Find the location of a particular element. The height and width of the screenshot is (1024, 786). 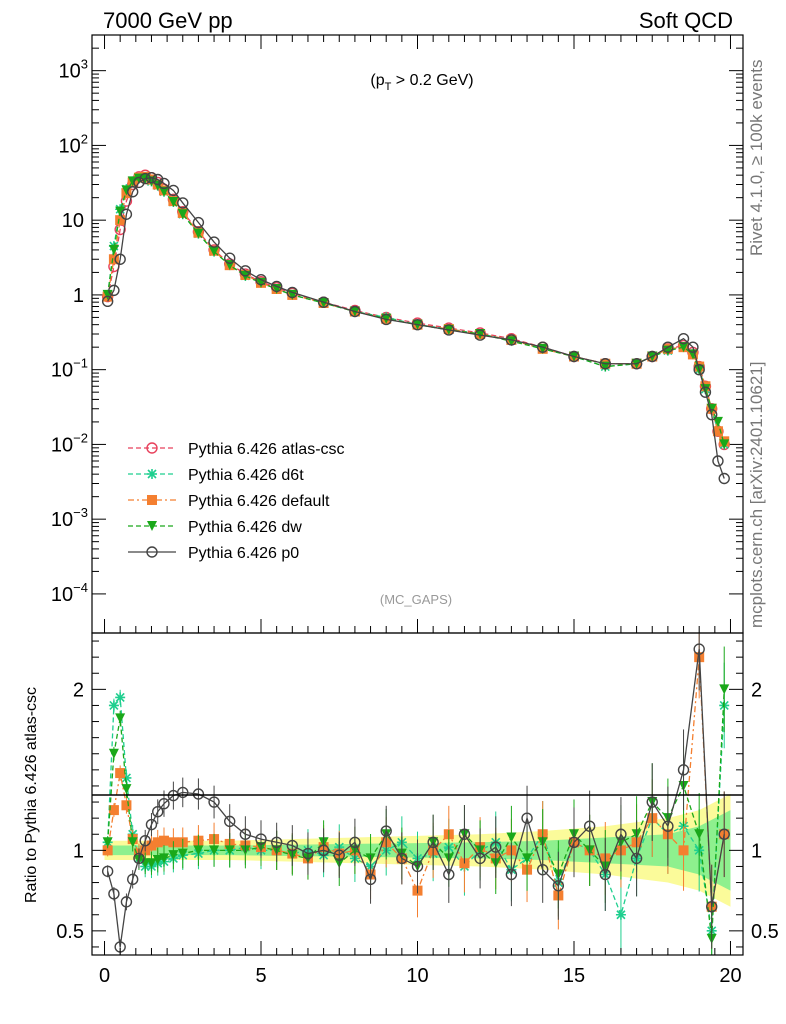

main-y-tick-label: 10³ is located at coordinates (73, 70).